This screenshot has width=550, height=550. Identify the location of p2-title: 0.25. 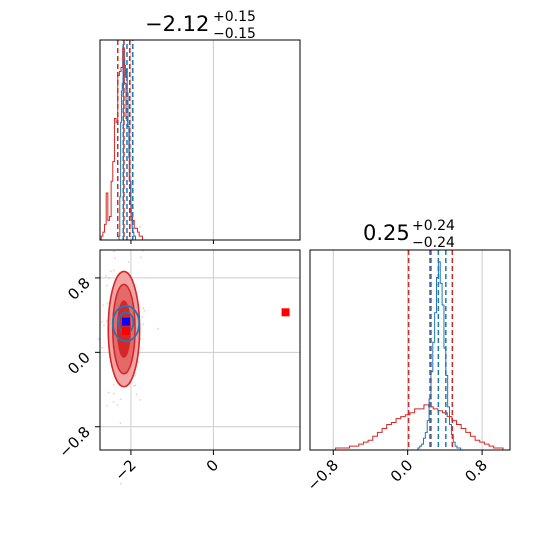
(386, 233).